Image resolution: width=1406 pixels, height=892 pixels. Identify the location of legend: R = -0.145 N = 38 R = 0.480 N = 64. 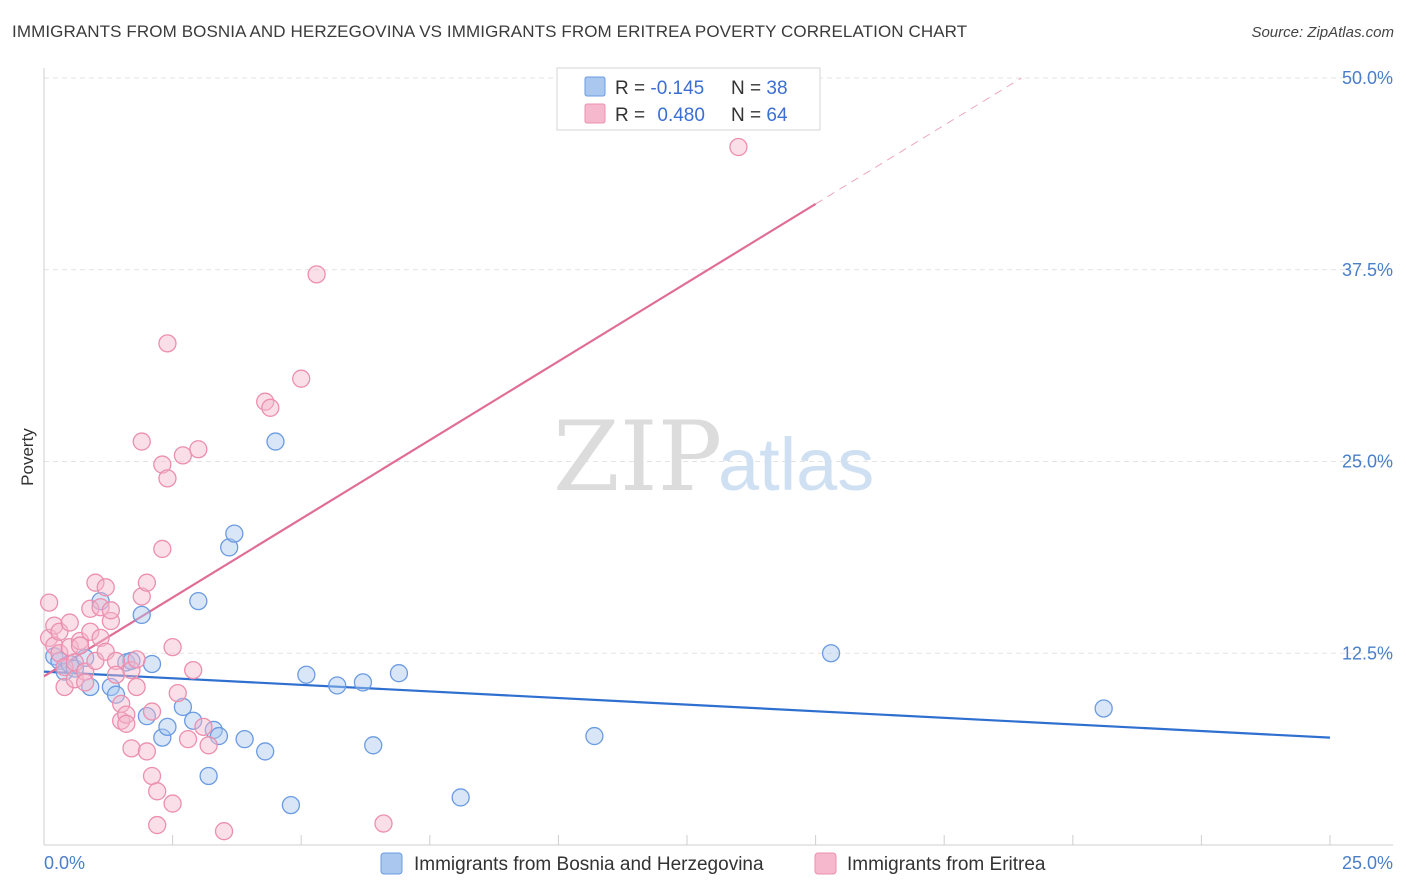
(688, 99).